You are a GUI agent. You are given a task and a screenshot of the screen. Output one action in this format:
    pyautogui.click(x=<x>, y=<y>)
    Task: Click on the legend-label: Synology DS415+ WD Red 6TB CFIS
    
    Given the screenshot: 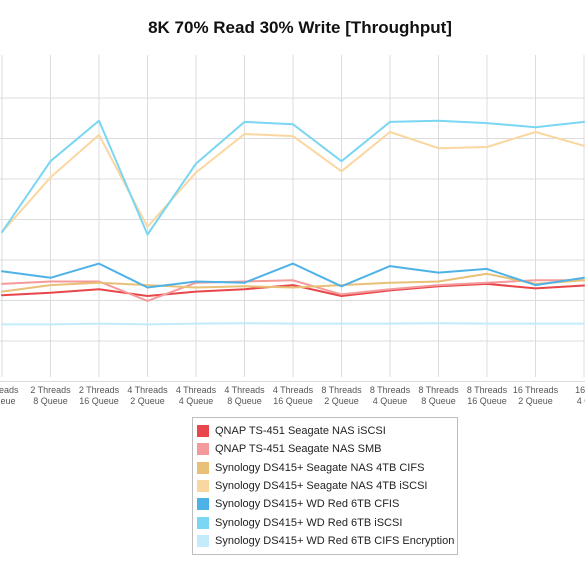 What is the action you would take?
    pyautogui.click(x=307, y=504)
    